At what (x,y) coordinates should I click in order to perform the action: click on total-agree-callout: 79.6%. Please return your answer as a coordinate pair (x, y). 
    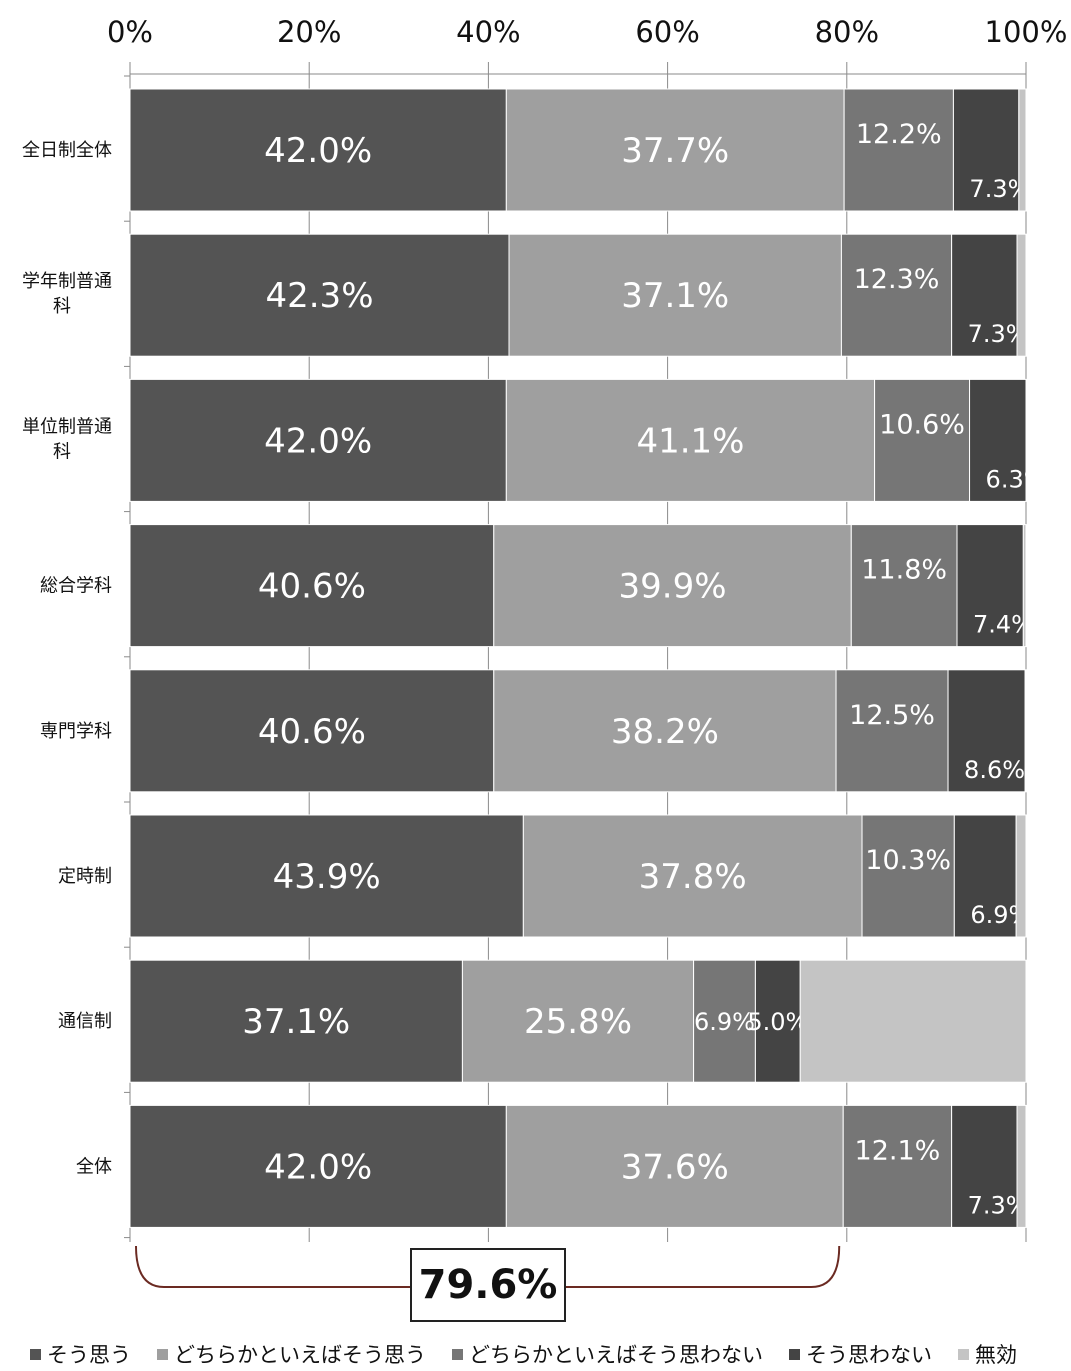
    Looking at the image, I should click on (488, 1285).